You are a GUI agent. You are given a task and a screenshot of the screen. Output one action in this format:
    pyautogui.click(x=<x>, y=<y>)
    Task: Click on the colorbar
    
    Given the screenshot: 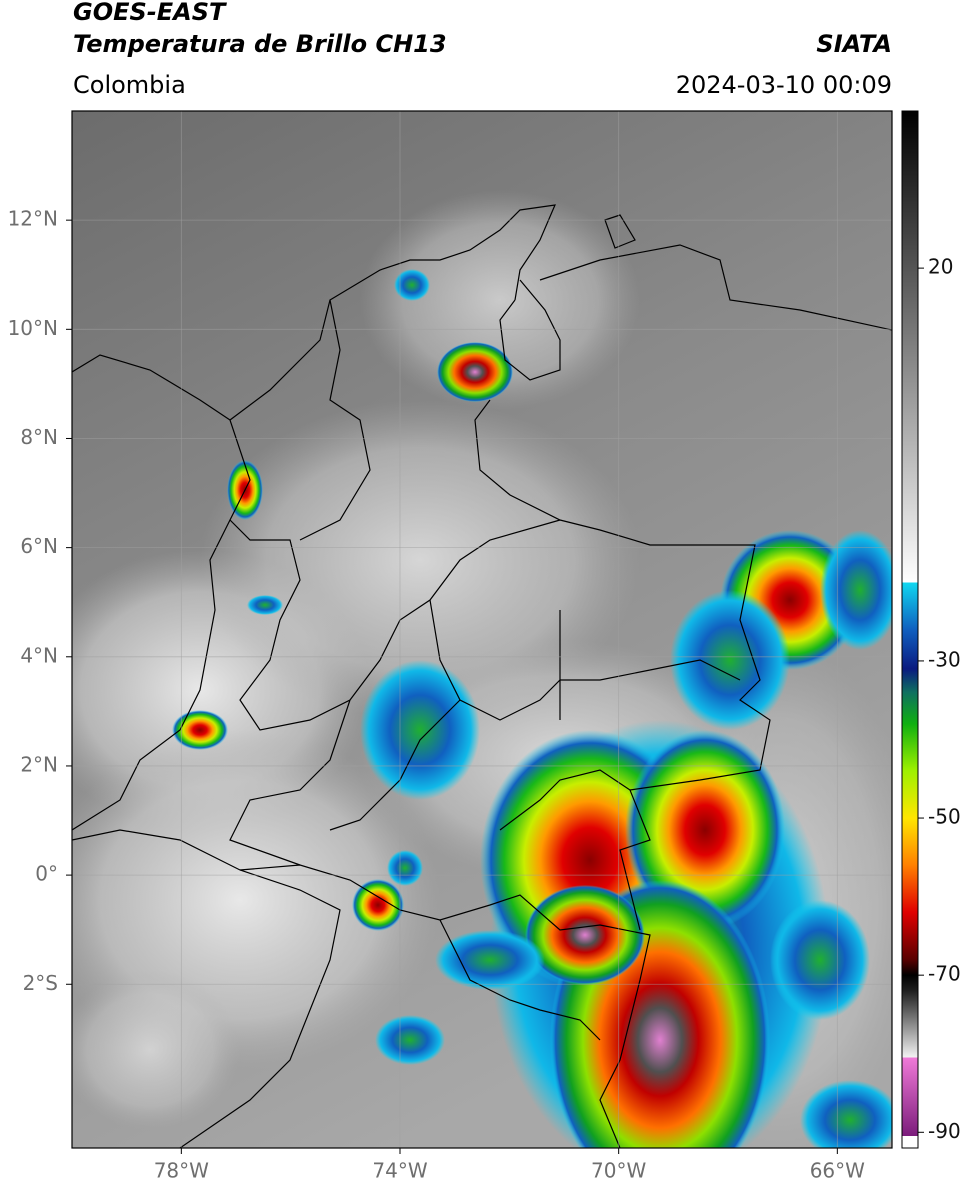 What is the action you would take?
    pyautogui.click(x=910, y=629)
    